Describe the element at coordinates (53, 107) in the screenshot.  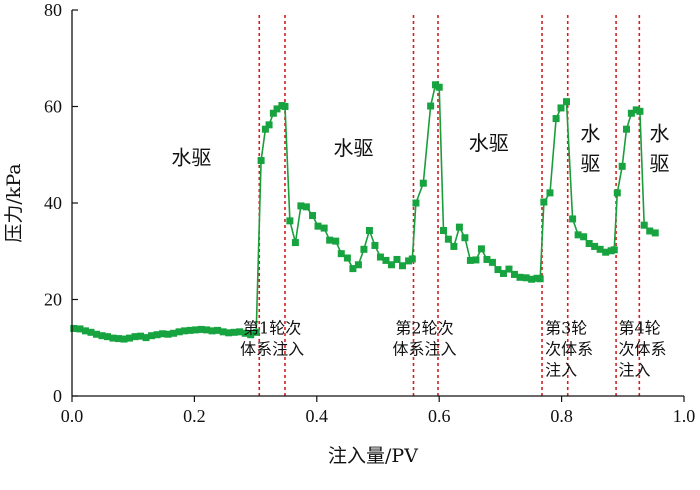
I see `y-tick-label: 60` at that location.